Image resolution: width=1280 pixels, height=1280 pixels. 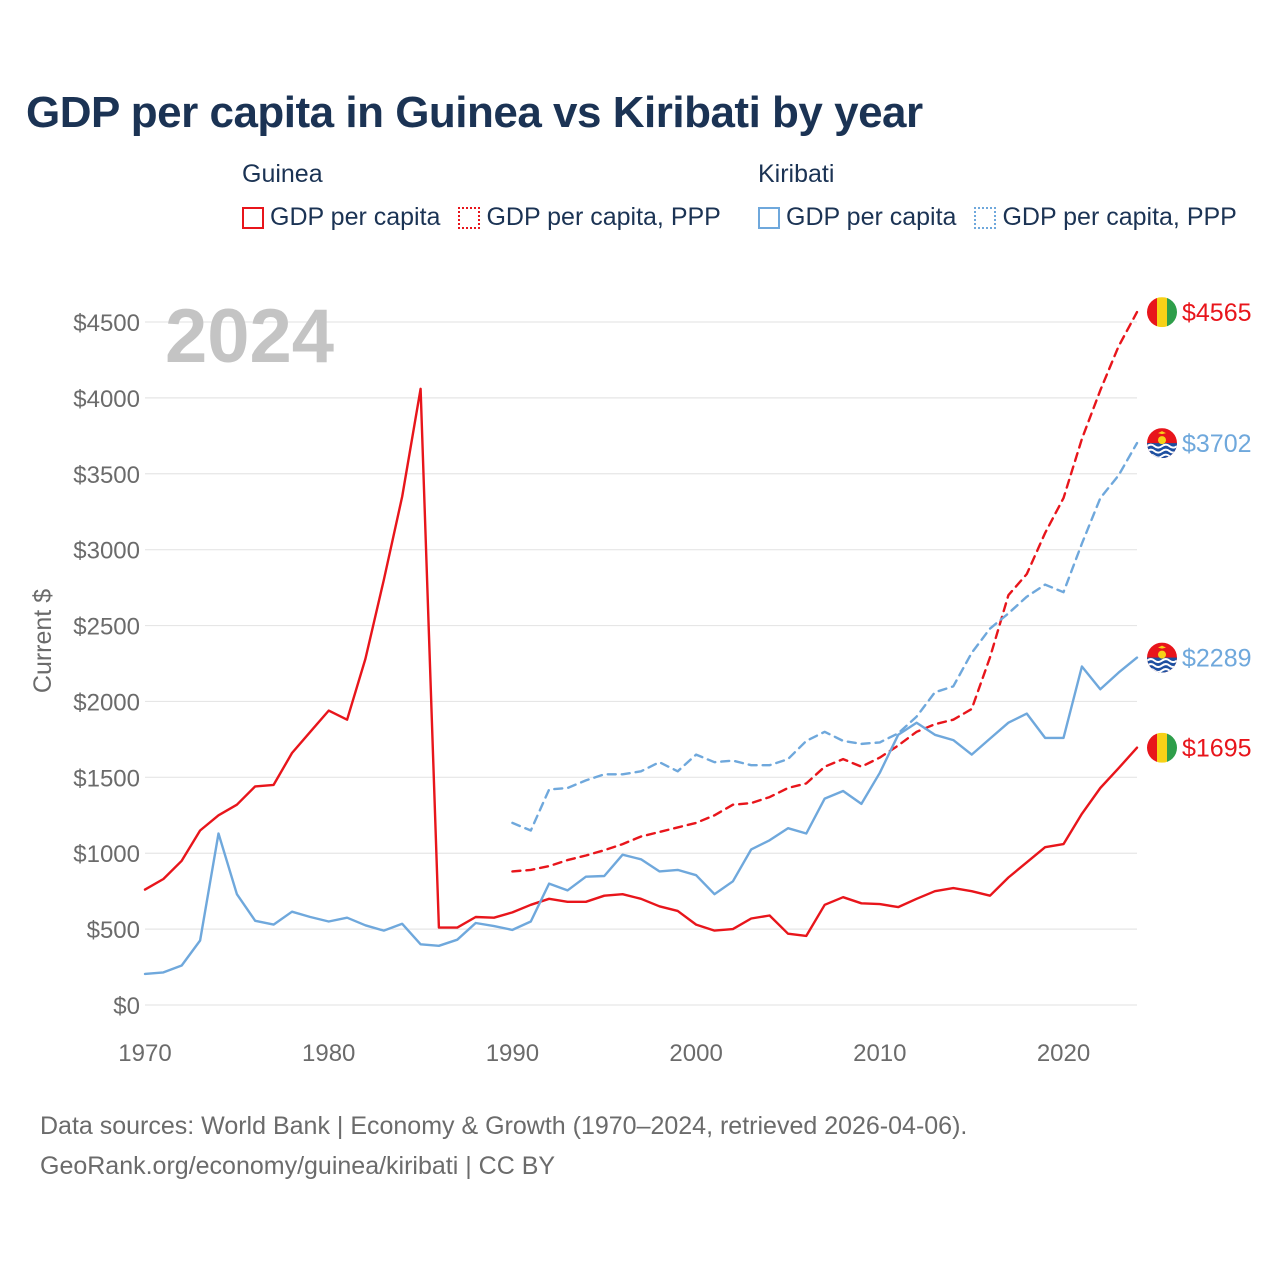 What do you see at coordinates (113, 930) in the screenshot?
I see `y-tick-label: $500` at bounding box center [113, 930].